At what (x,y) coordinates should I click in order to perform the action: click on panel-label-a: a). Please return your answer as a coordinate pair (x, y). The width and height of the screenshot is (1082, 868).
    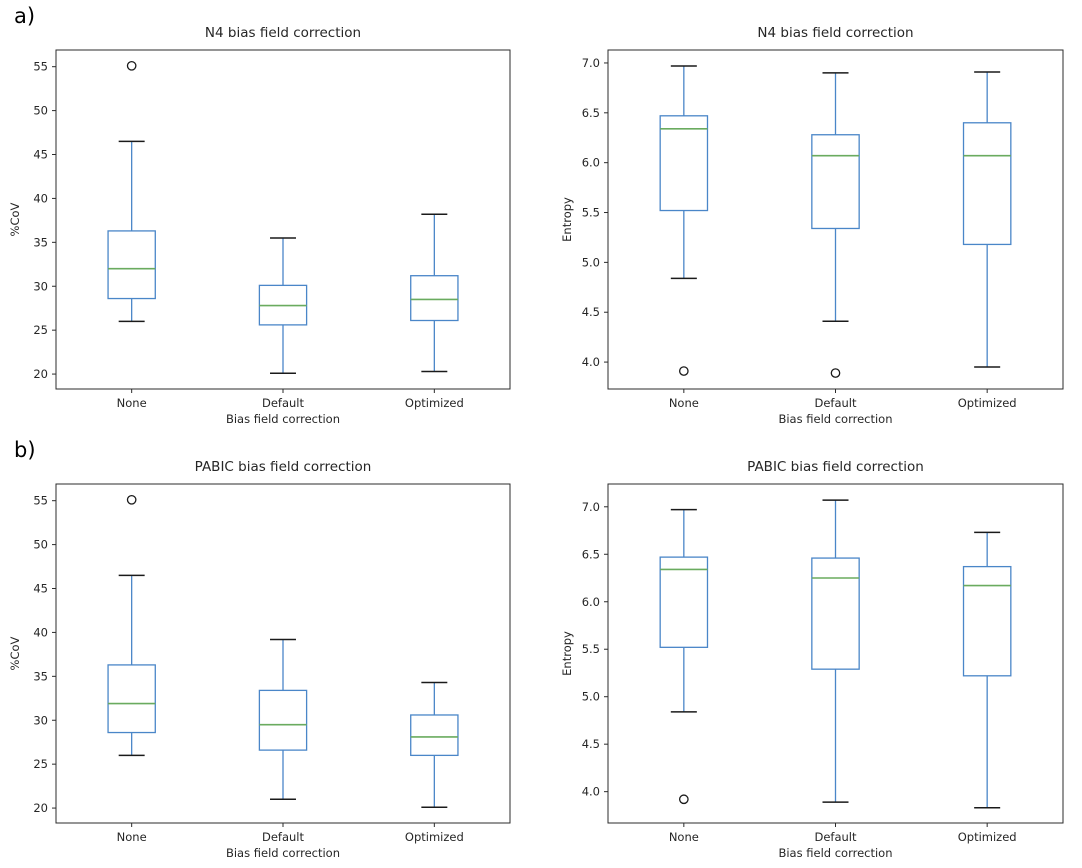
    Looking at the image, I should click on (25, 16).